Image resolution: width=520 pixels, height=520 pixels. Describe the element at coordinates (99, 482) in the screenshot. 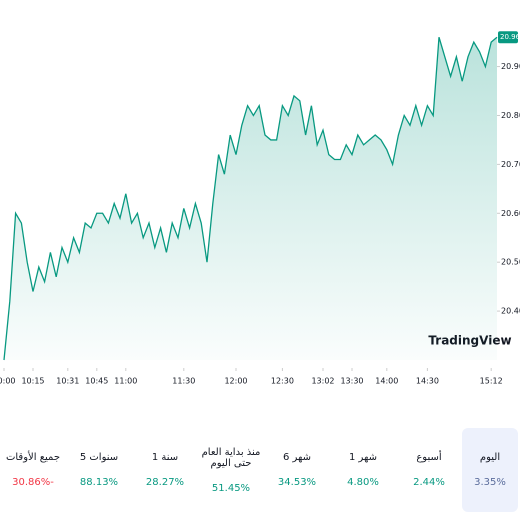

I see `period-change: 88.13%` at that location.